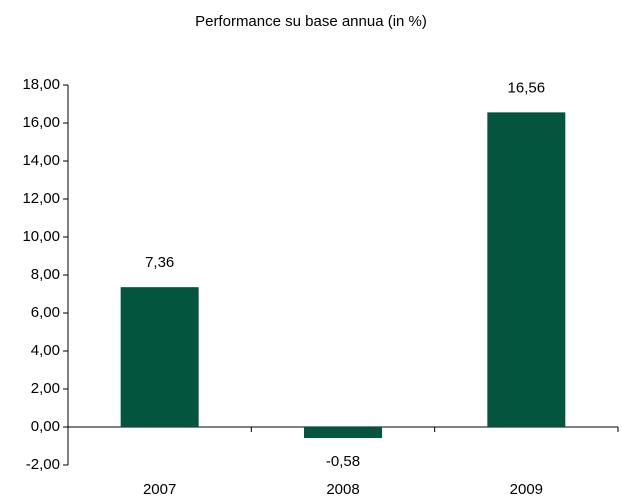 The height and width of the screenshot is (501, 622). What do you see at coordinates (526, 489) in the screenshot?
I see `x-tick-label: 2009` at bounding box center [526, 489].